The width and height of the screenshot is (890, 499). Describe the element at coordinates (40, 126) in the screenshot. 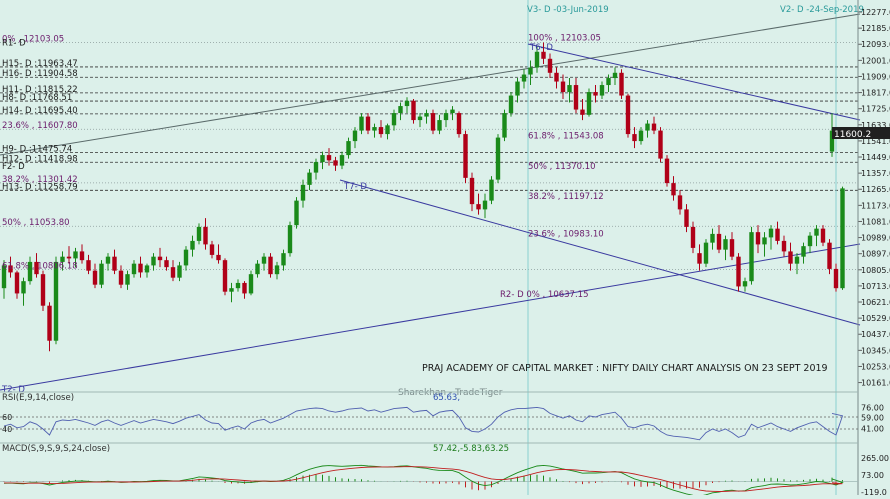

I see `level-label: 23.6% , 11607.80` at that location.